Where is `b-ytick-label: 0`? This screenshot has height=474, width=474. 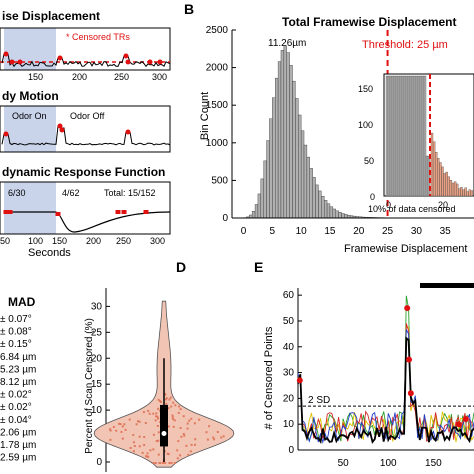
b-ytick-label: 0 is located at coordinates (225, 218).